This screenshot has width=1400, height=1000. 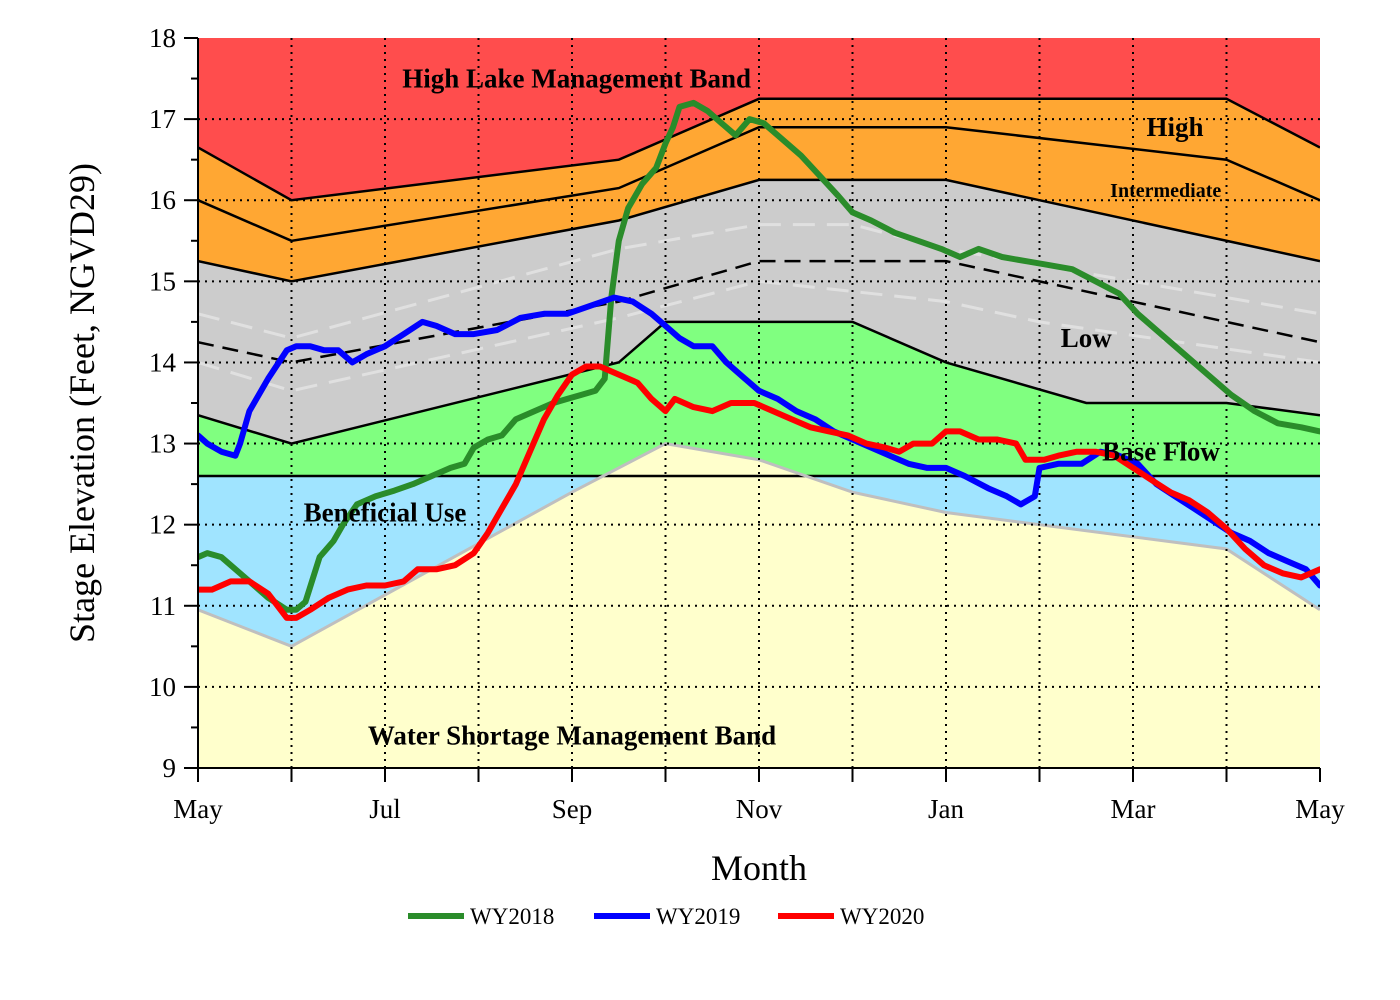 I want to click on band-high-lake-management-band, so click(x=759, y=119).